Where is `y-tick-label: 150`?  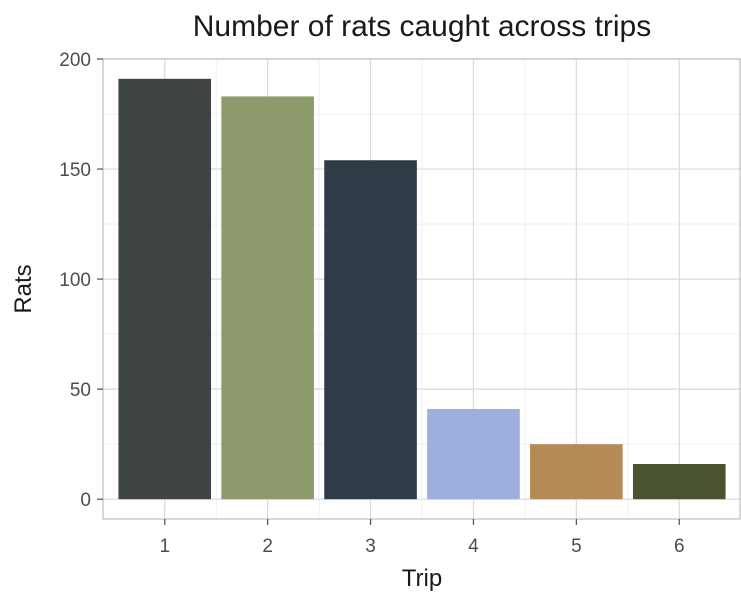
y-tick-label: 150 is located at coordinates (75, 170).